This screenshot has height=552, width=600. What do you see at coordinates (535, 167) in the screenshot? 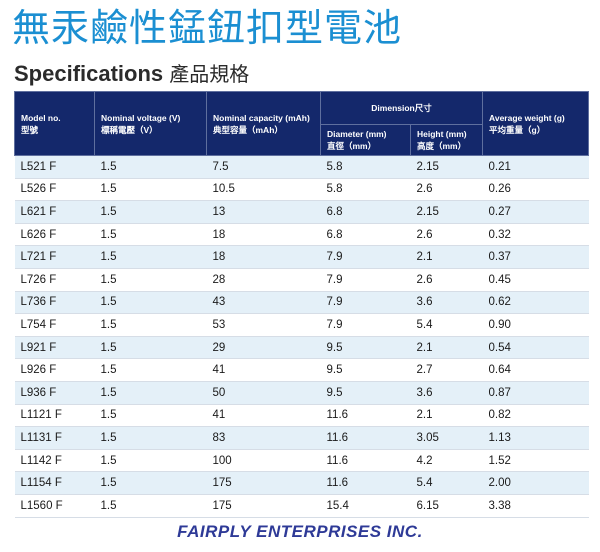
I see `cell-weight: 0.21` at bounding box center [535, 167].